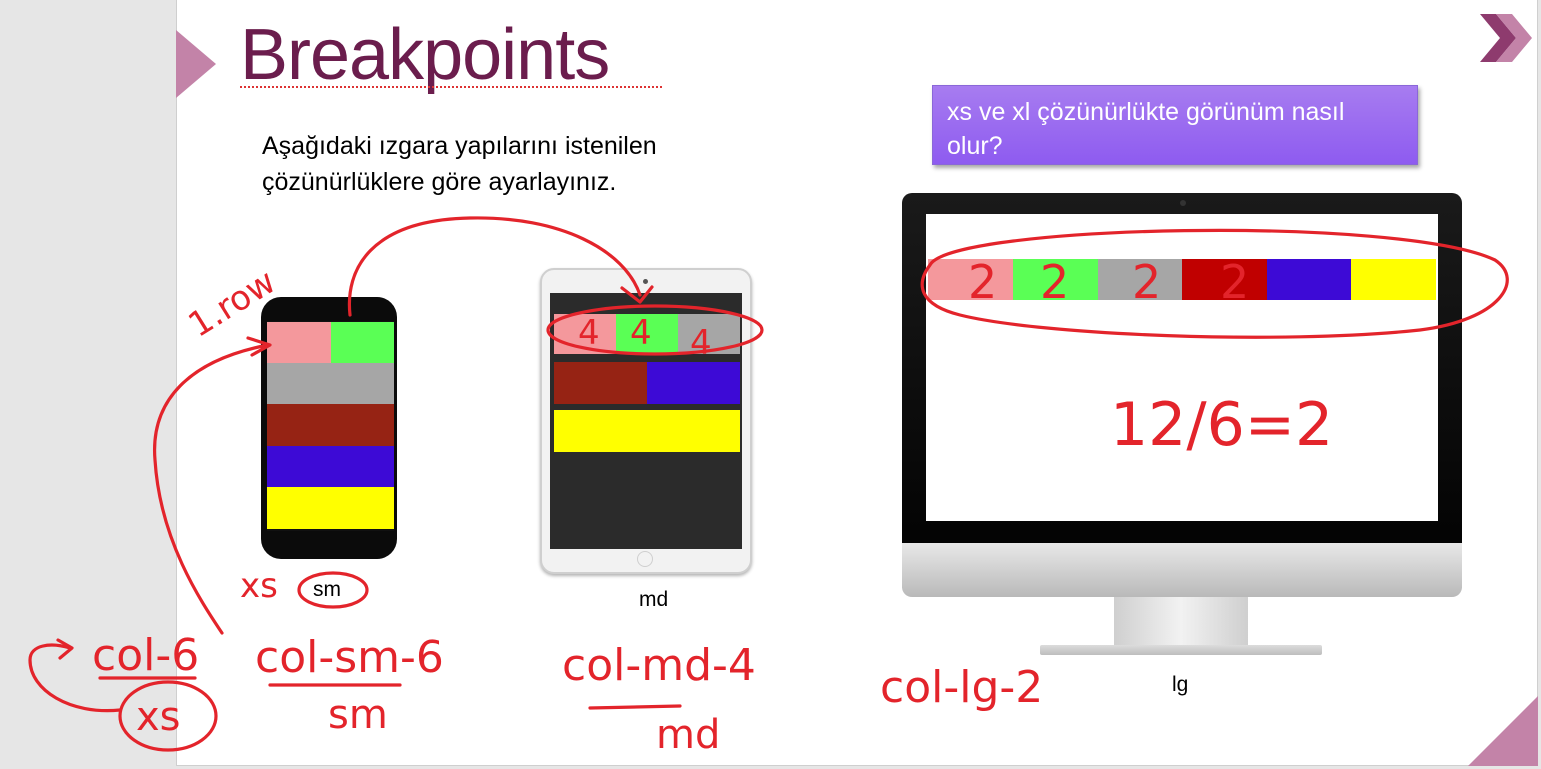  What do you see at coordinates (299, 342) in the screenshot?
I see `phone-cell-pink` at bounding box center [299, 342].